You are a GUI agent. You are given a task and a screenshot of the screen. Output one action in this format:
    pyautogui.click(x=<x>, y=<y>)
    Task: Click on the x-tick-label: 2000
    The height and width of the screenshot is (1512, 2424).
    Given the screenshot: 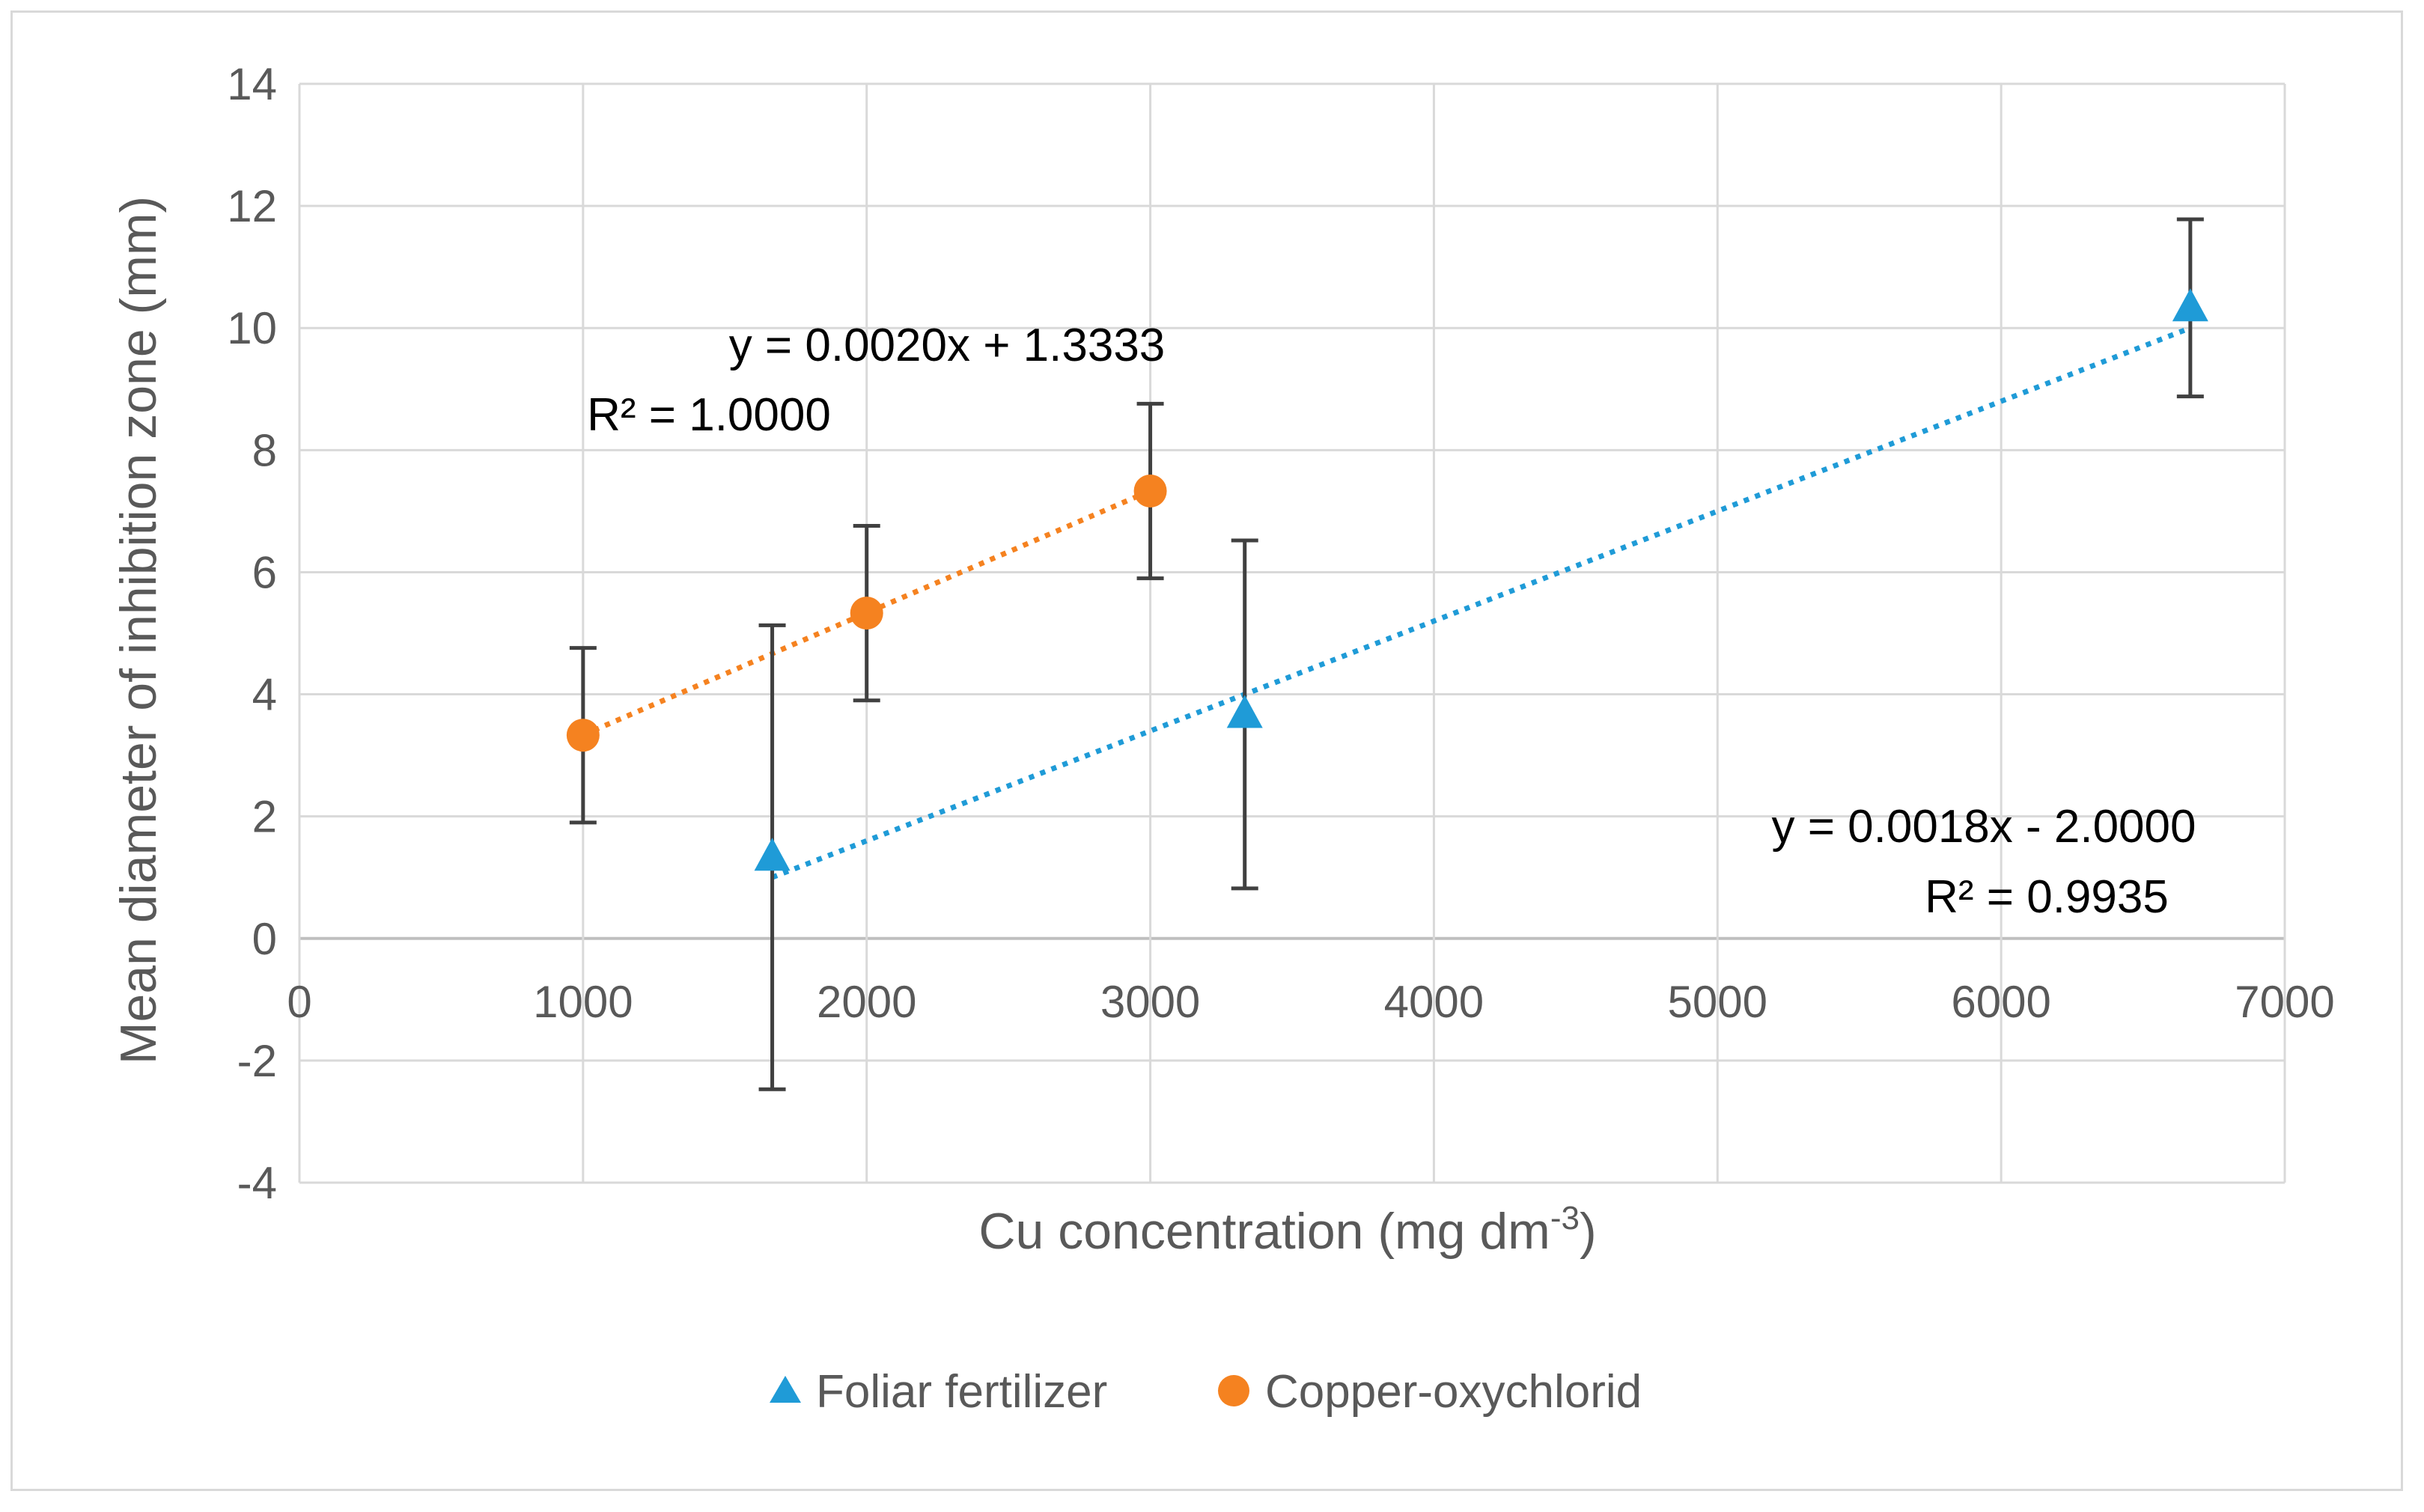 What is the action you would take?
    pyautogui.click(x=866, y=1002)
    